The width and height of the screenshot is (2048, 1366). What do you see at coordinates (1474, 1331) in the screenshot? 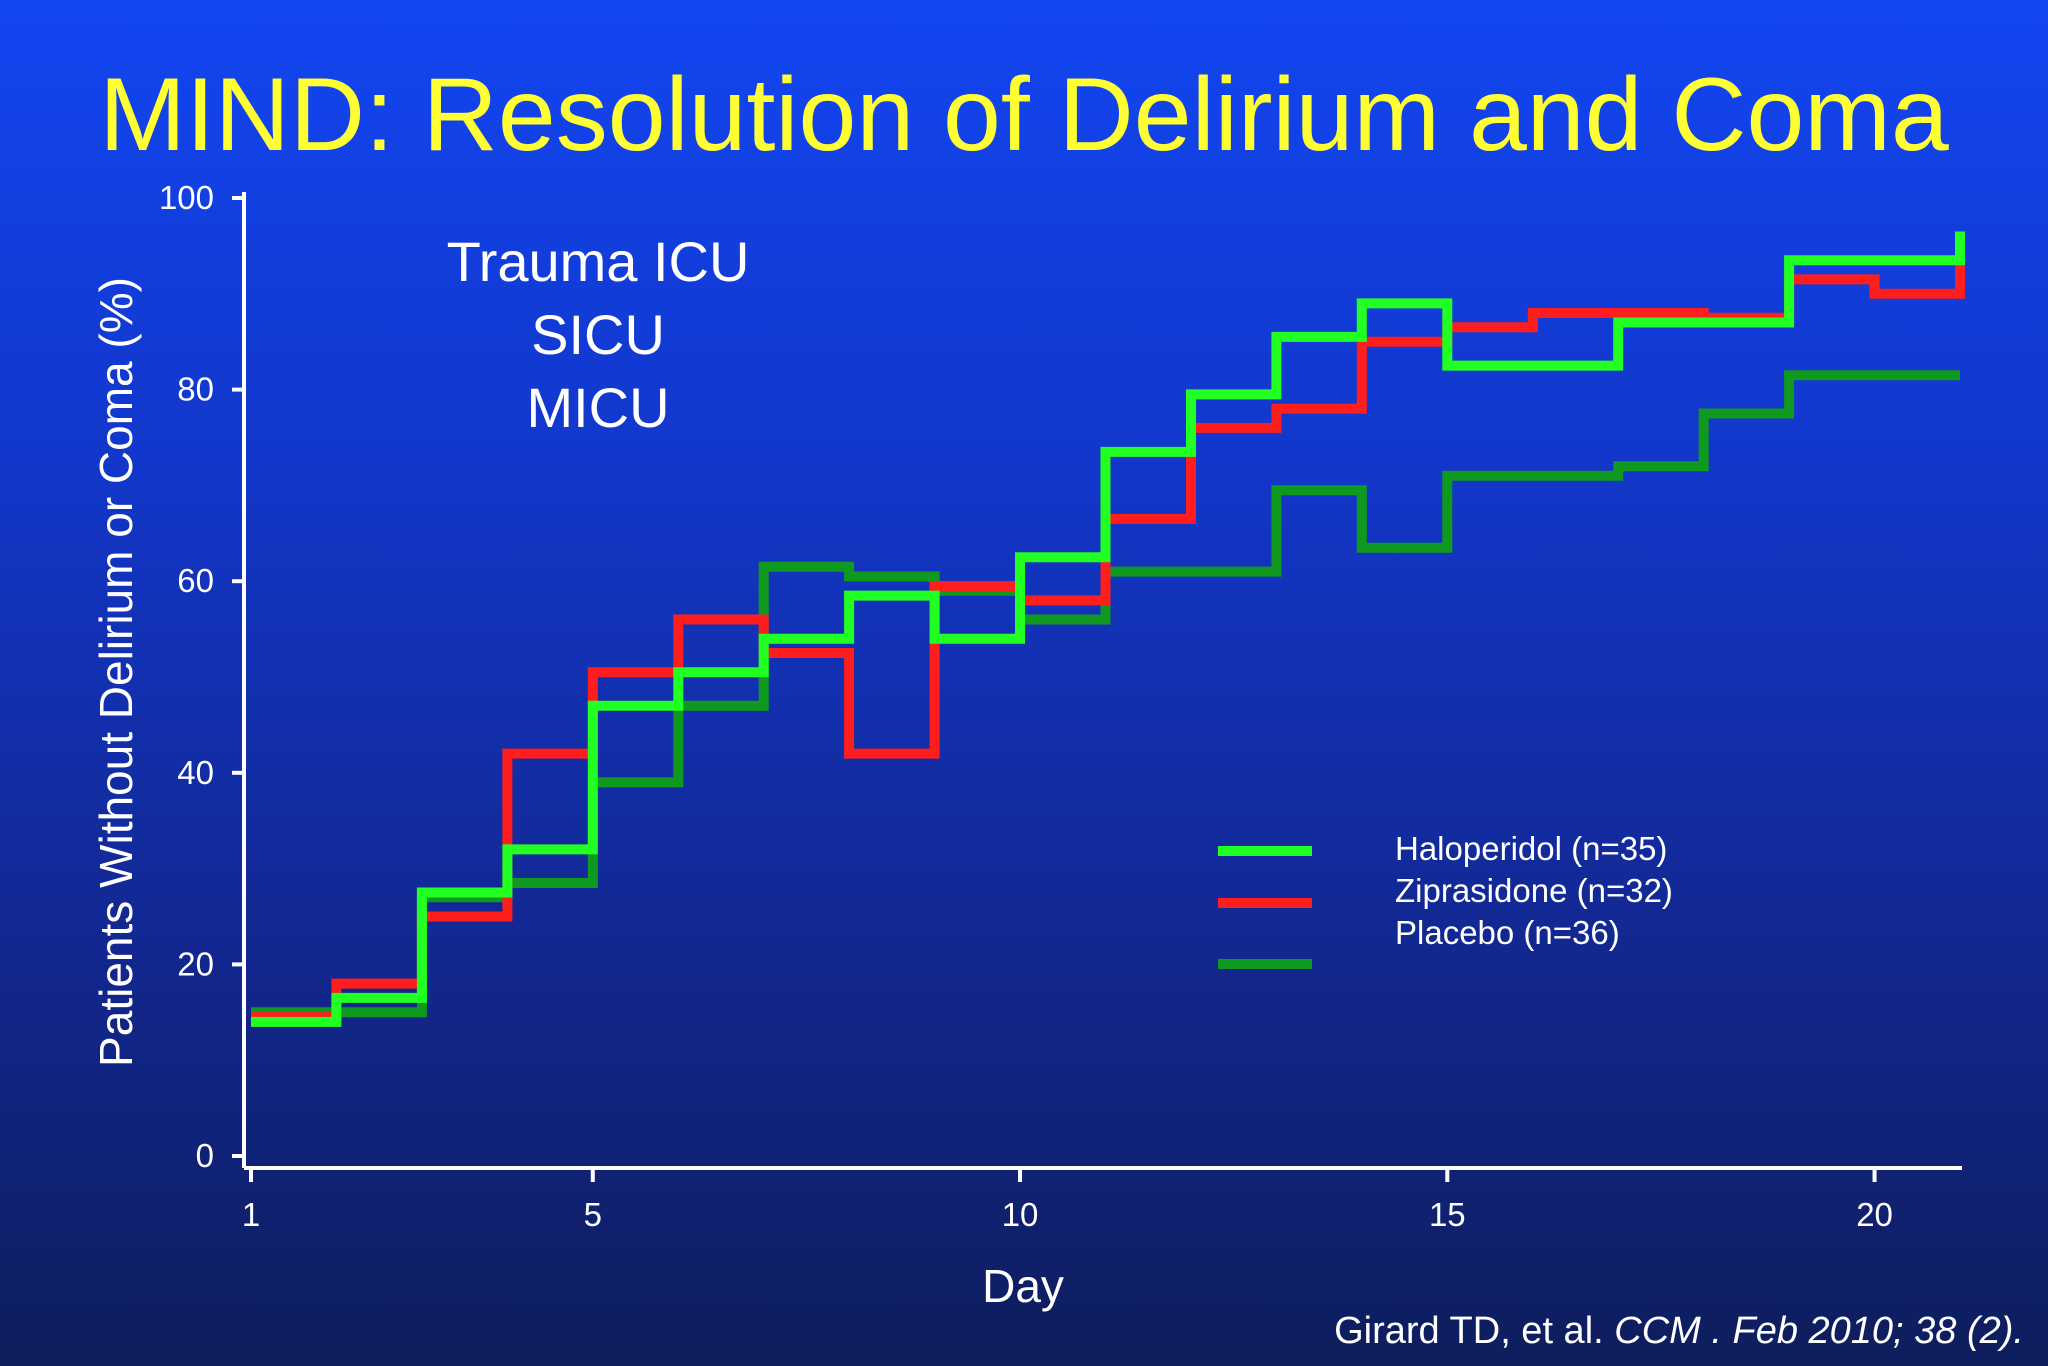
I see `citation-authors: Girard TD, et al.` at bounding box center [1474, 1331].